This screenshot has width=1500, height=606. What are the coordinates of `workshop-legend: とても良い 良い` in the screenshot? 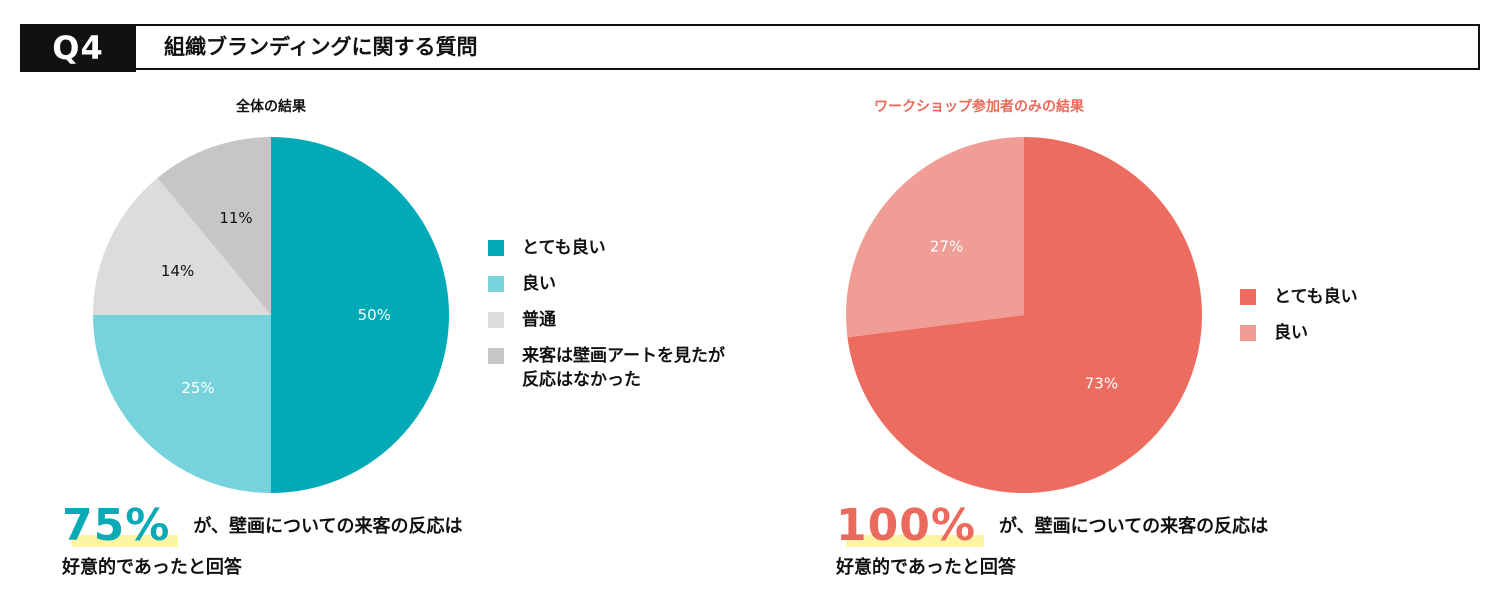 It's located at (1299, 321).